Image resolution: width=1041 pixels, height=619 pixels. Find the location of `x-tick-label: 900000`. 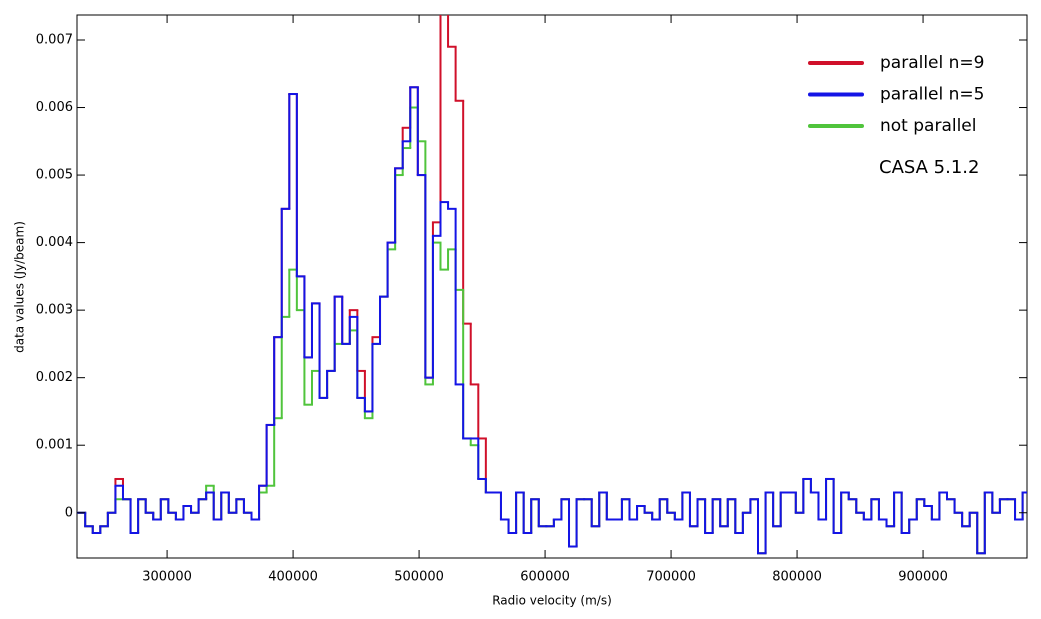

x-tick-label: 900000 is located at coordinates (923, 577).